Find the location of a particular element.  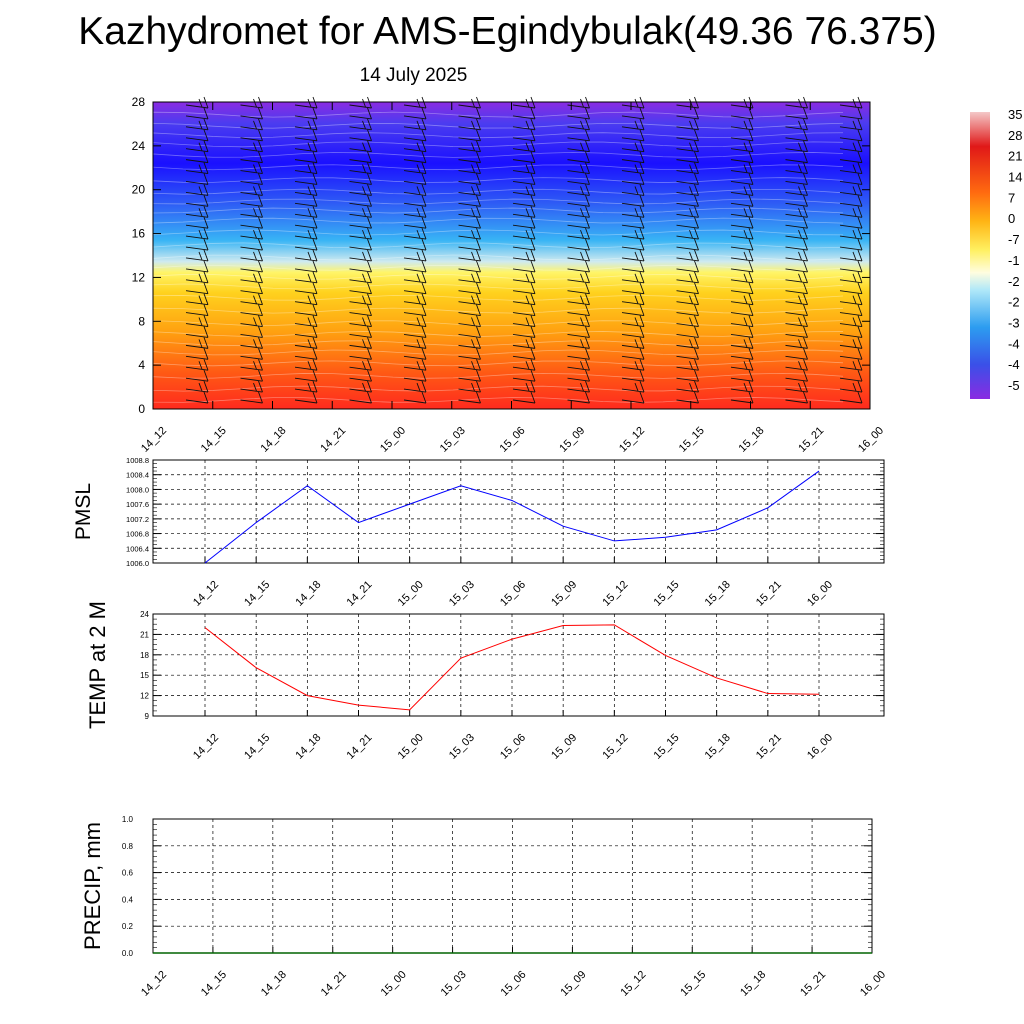

x-tick-label: 14_15 is located at coordinates (214, 984).